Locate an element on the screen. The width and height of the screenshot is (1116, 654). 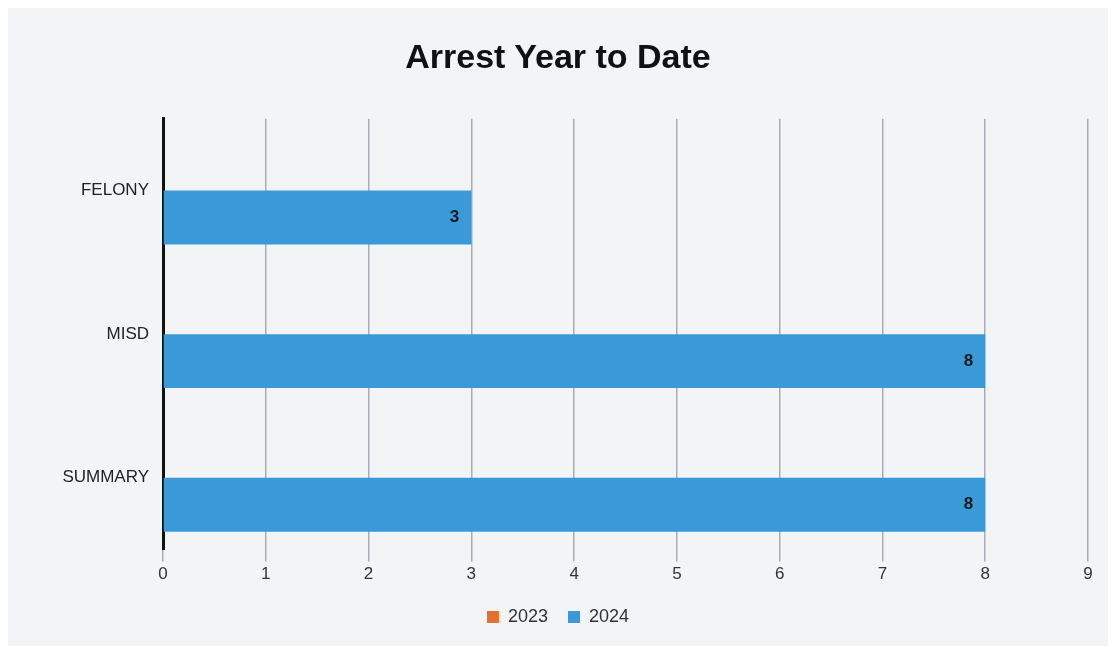
x-tick-label: 5 is located at coordinates (677, 574).